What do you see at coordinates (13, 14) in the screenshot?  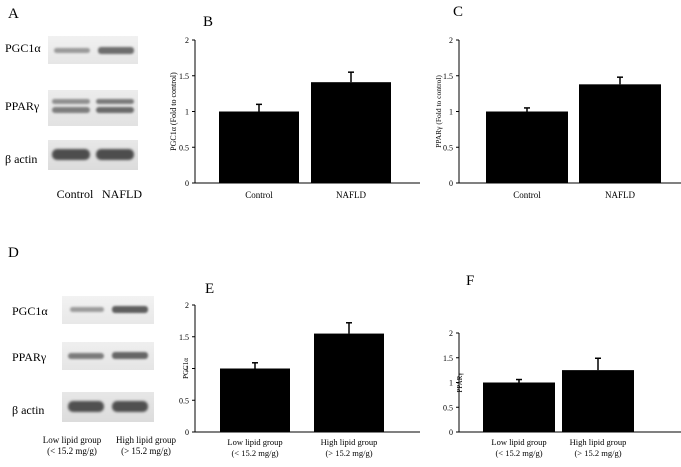 I see `panel-letter-a: A` at bounding box center [13, 14].